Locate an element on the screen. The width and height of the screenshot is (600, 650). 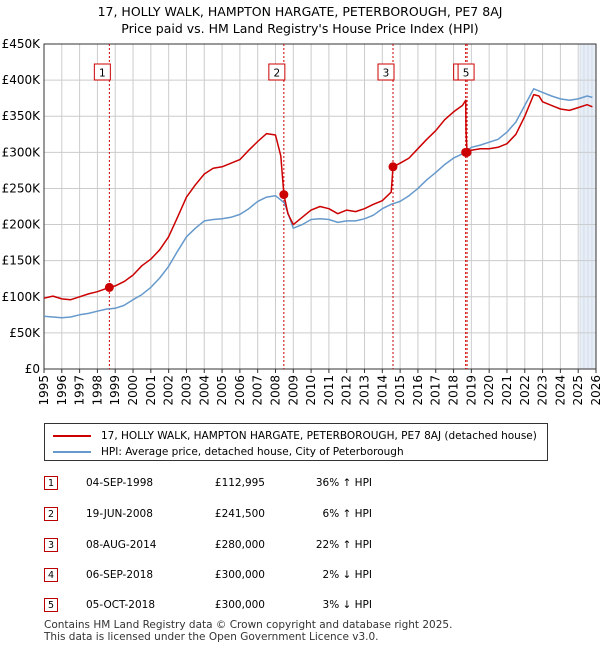
x-tick-label: 2011 is located at coordinates (329, 390).